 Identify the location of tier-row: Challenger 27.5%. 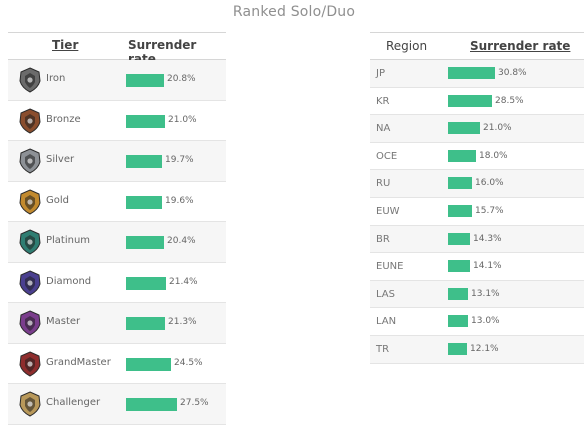
(117, 404).